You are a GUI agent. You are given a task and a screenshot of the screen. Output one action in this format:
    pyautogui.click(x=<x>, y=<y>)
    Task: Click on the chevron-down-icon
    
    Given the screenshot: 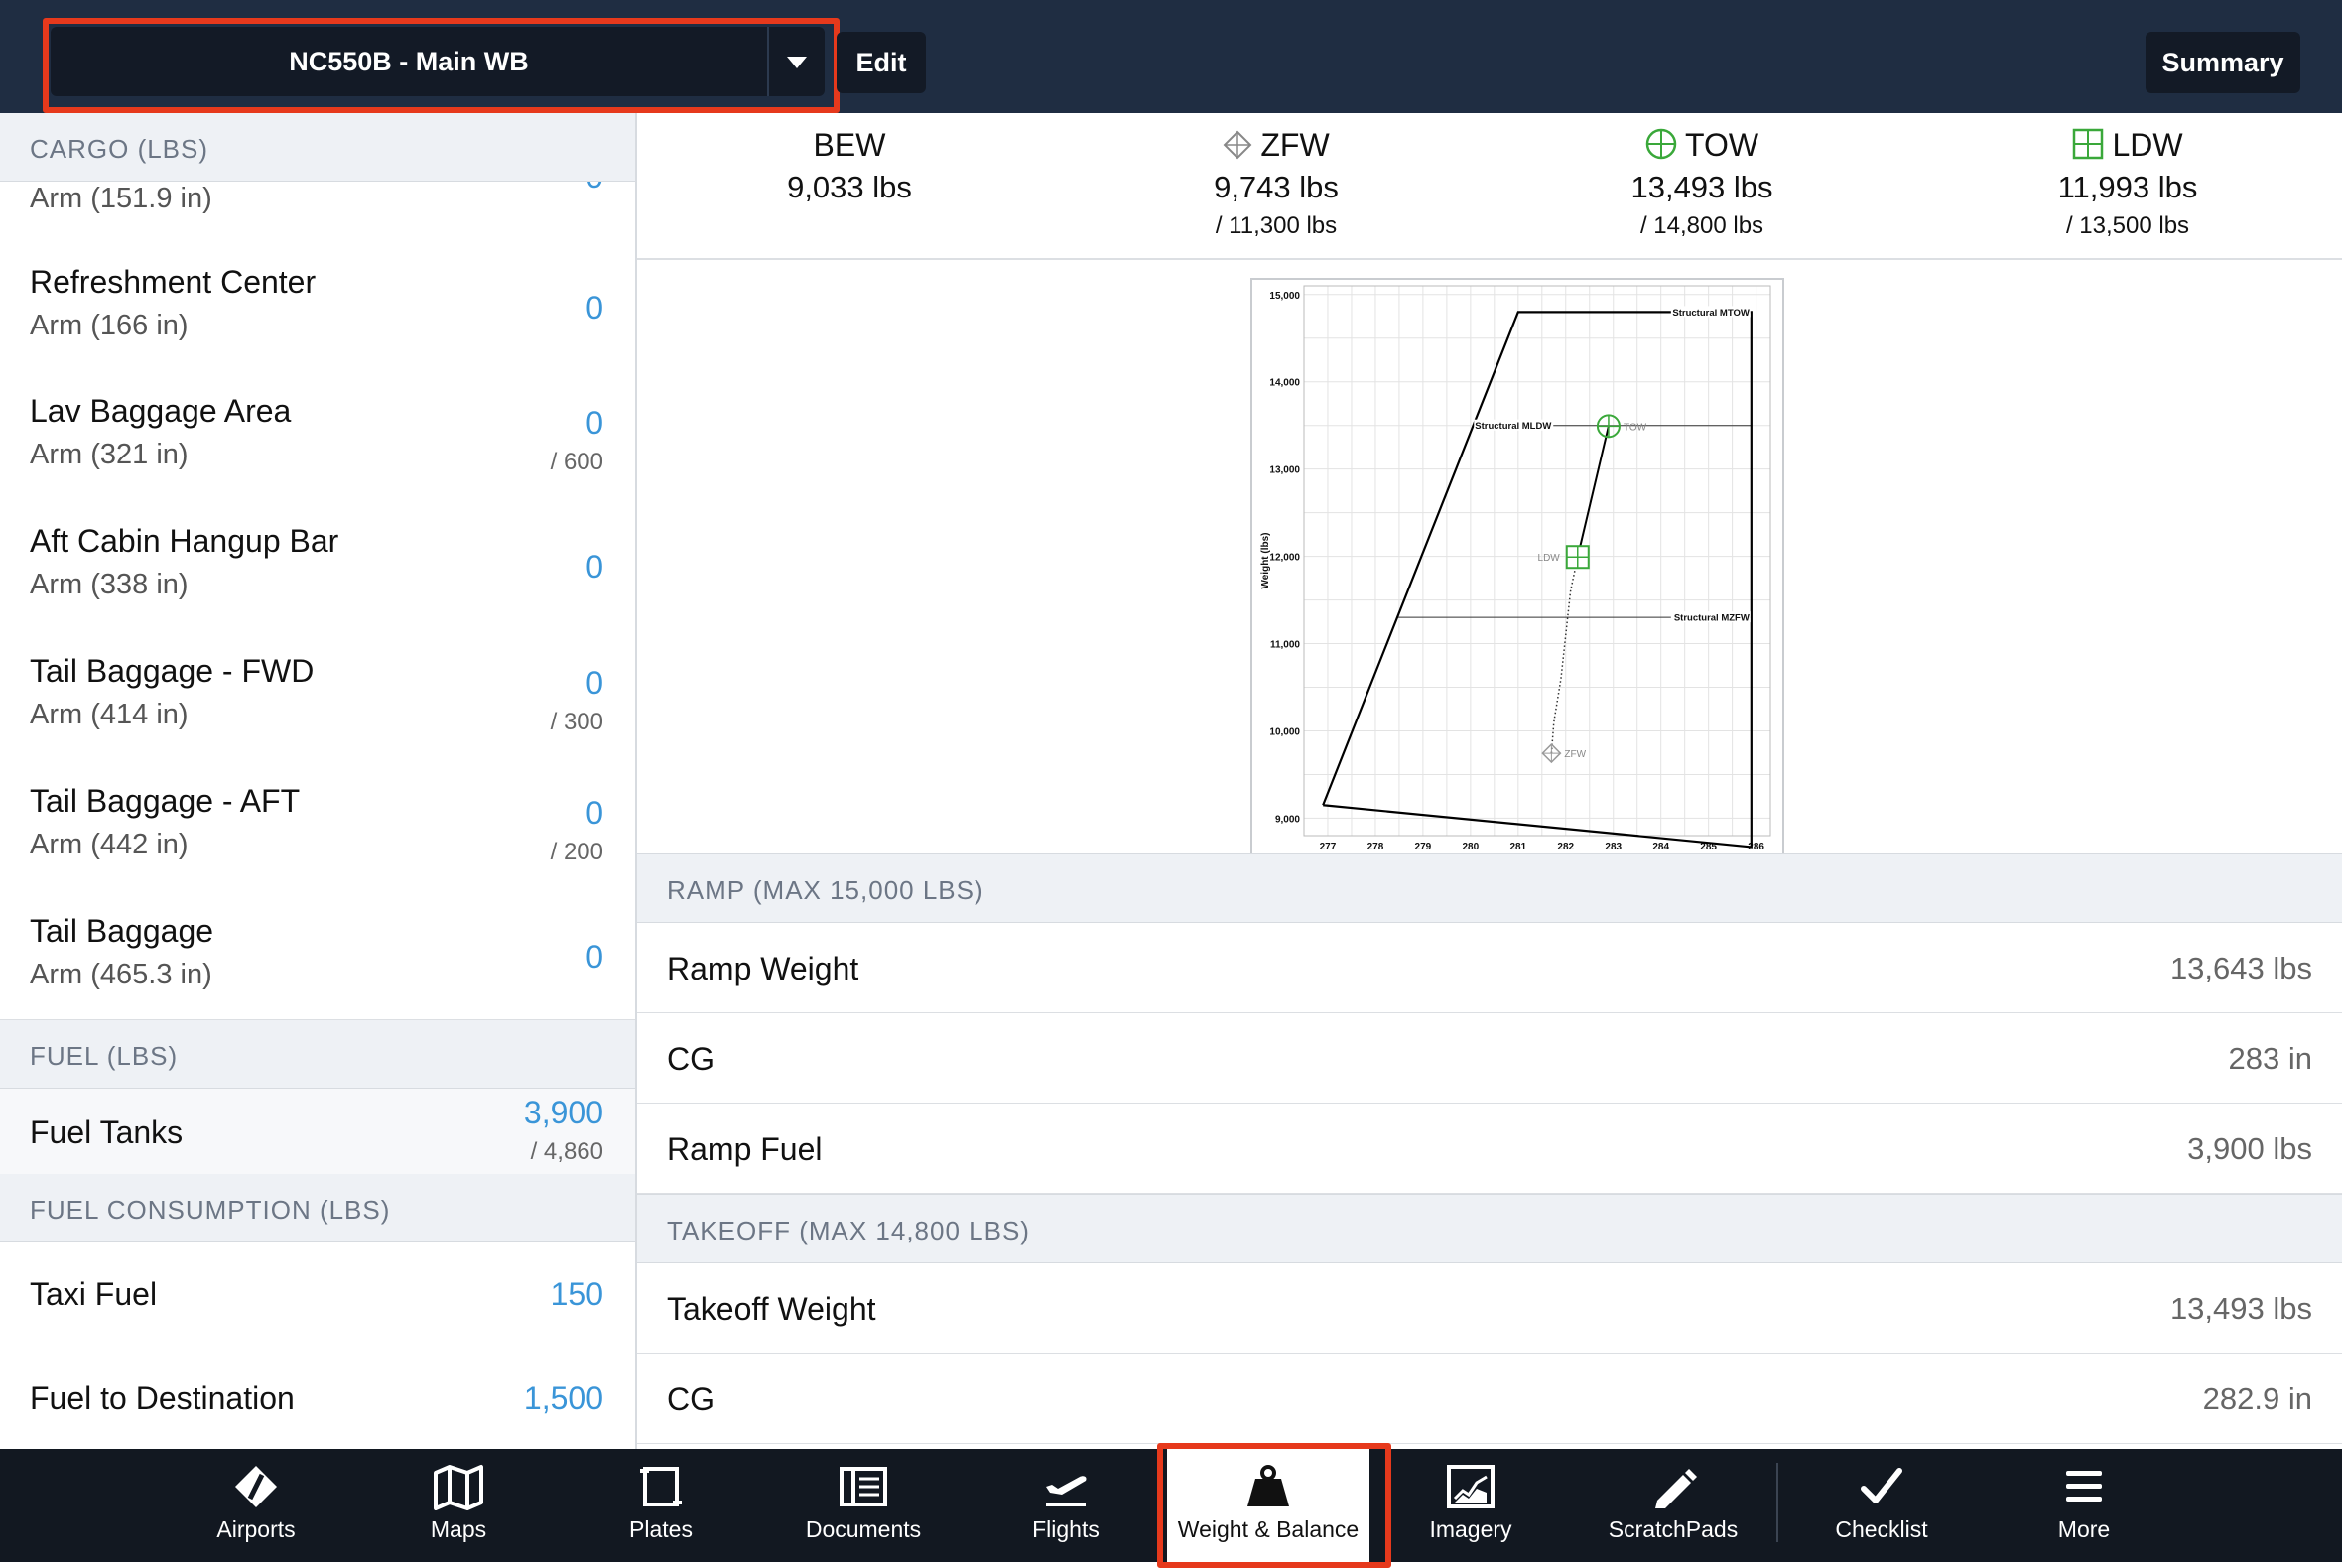 What is the action you would take?
    pyautogui.click(x=797, y=61)
    